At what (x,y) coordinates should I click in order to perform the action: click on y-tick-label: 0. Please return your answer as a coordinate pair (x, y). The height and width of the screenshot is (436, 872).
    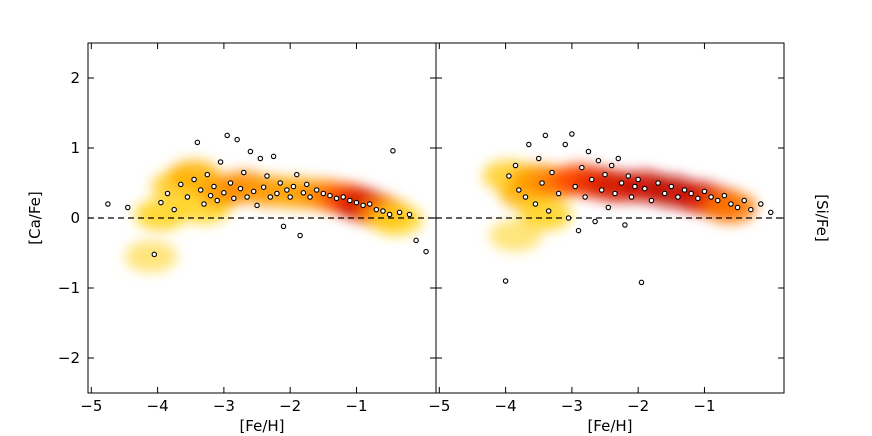
    Looking at the image, I should click on (75, 218).